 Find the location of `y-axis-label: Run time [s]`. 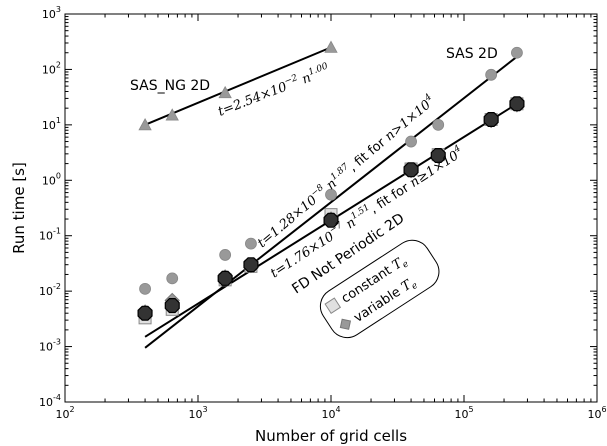

y-axis-label: Run time [s] is located at coordinates (19, 208).